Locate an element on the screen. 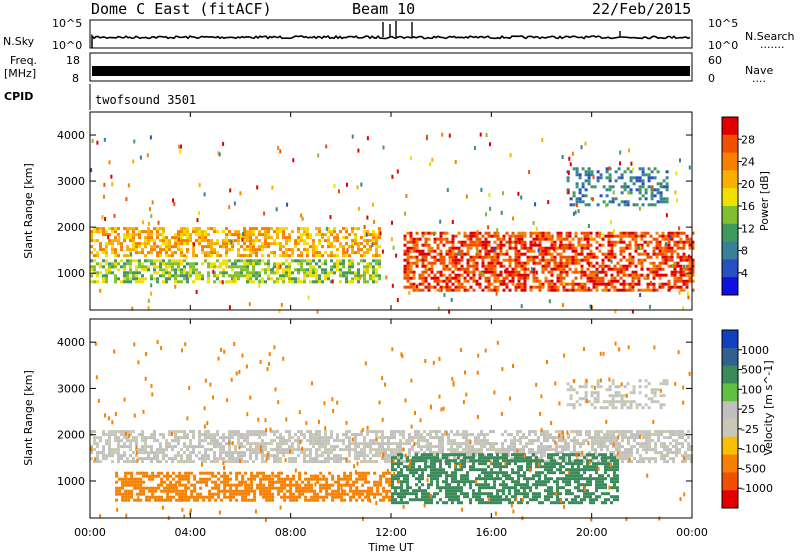 Image resolution: width=800 pixels, height=554 pixels. freq-trace is located at coordinates (391, 71).